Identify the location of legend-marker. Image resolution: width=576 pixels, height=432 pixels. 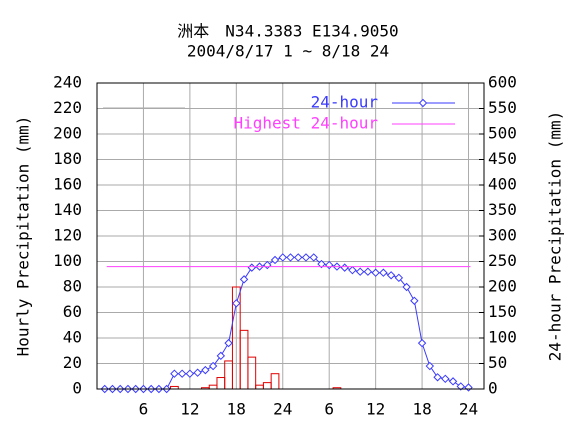
(423, 103).